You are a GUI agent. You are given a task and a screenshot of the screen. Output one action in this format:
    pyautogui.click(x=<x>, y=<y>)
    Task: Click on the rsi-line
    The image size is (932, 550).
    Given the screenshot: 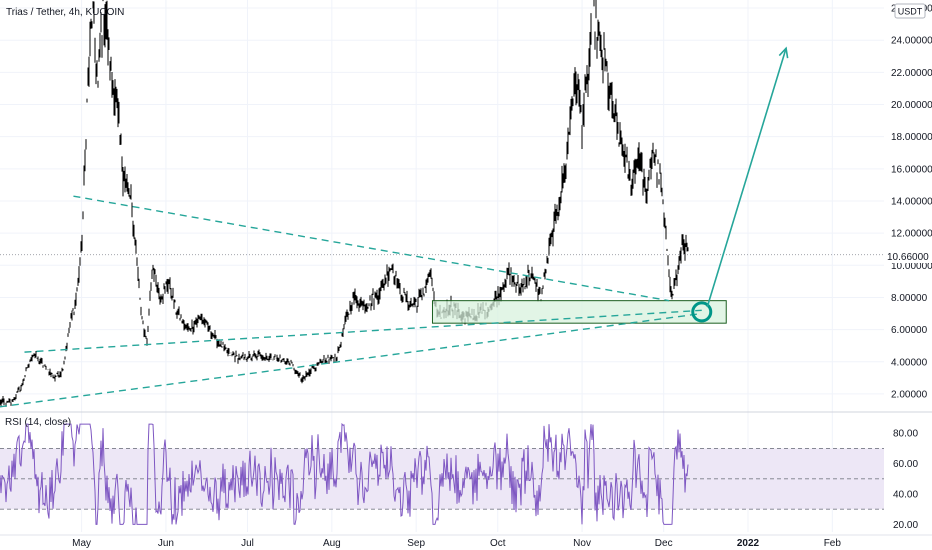 What is the action you would take?
    pyautogui.click(x=344, y=474)
    